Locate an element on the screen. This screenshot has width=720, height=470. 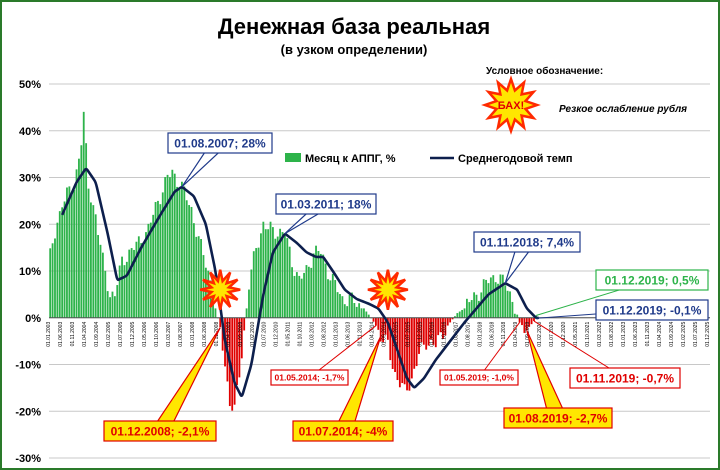
annotation-label: 01.11.2019; -0,7% is located at coordinates (625, 378).